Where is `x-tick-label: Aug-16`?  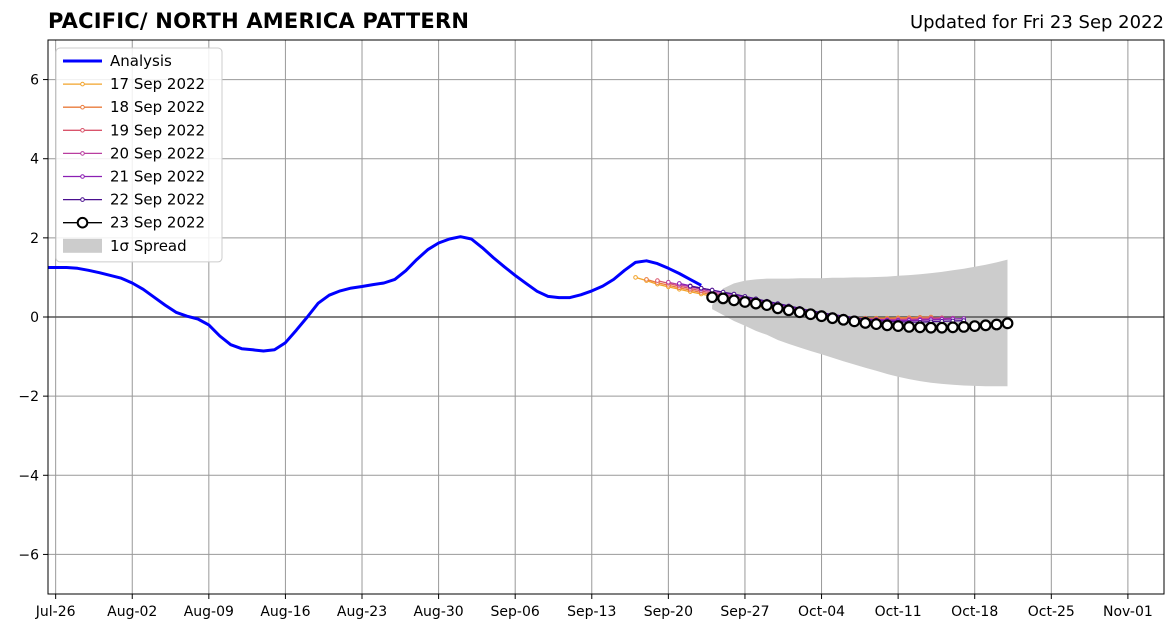
x-tick-label: Aug-16 is located at coordinates (285, 612).